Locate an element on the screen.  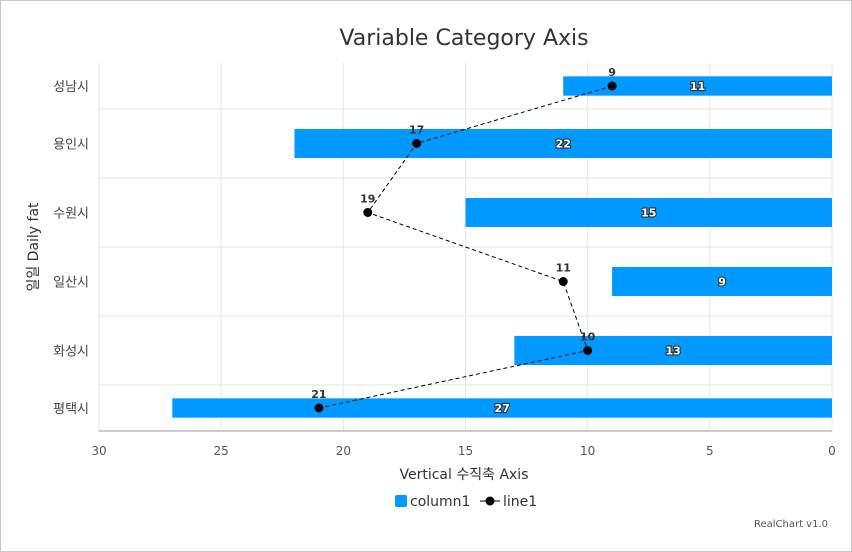
bar-수원시 is located at coordinates (648, 212).